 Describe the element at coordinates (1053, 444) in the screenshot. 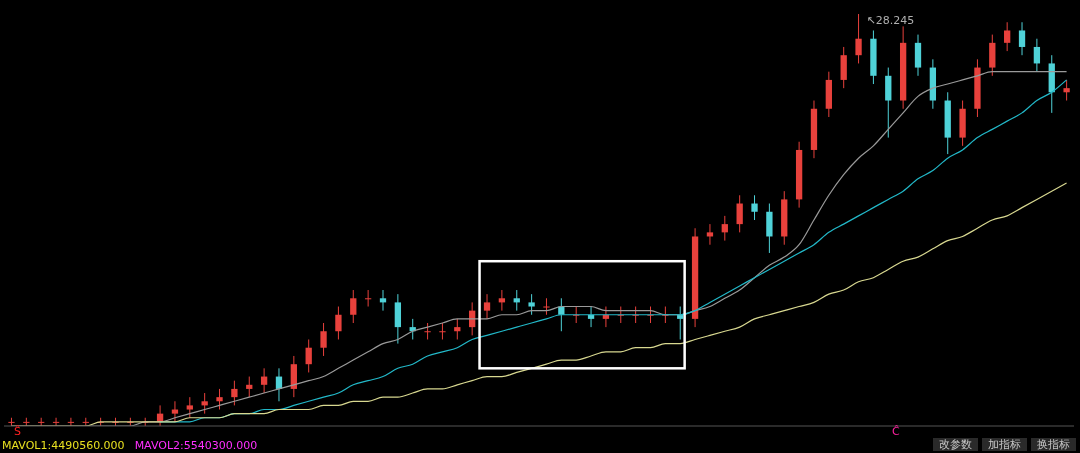

I see `text: 换指标` at that location.